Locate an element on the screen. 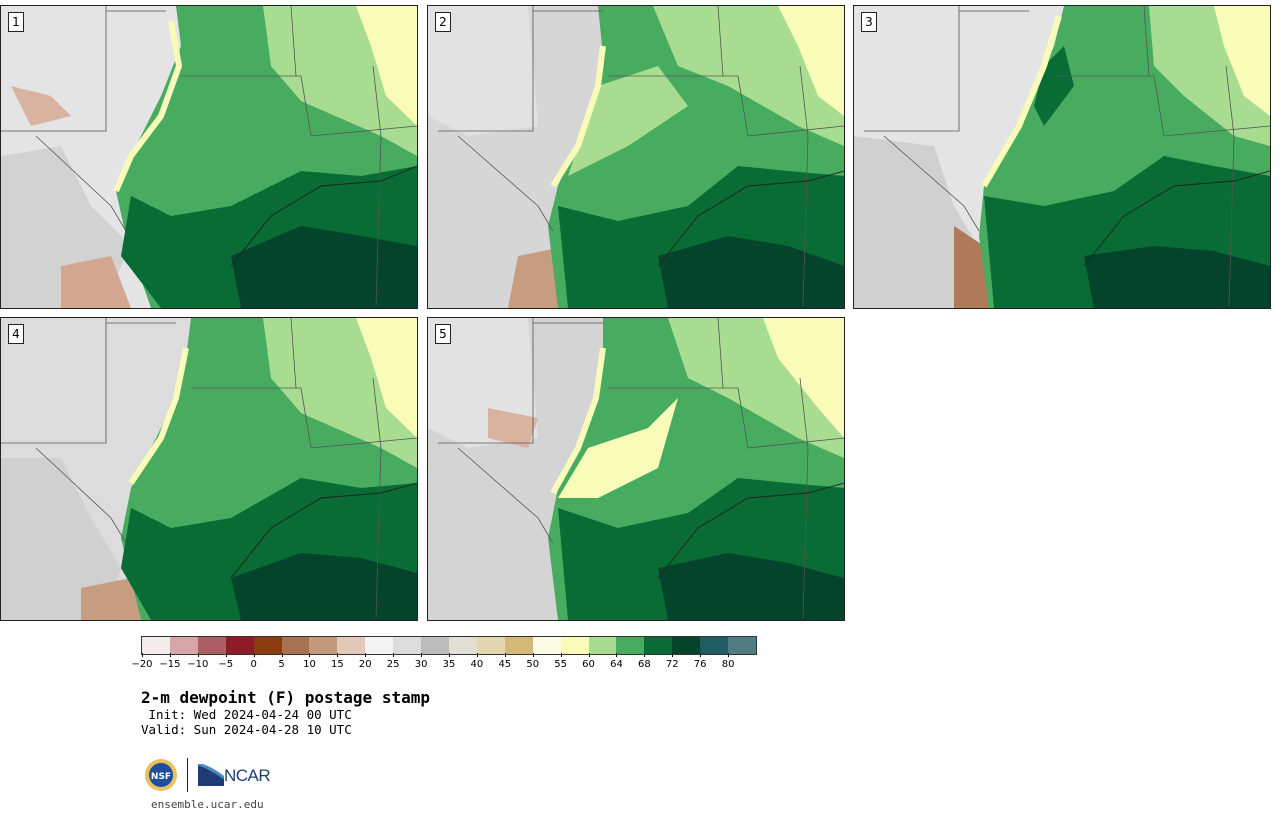  panel-number-label: 5 is located at coordinates (443, 334).